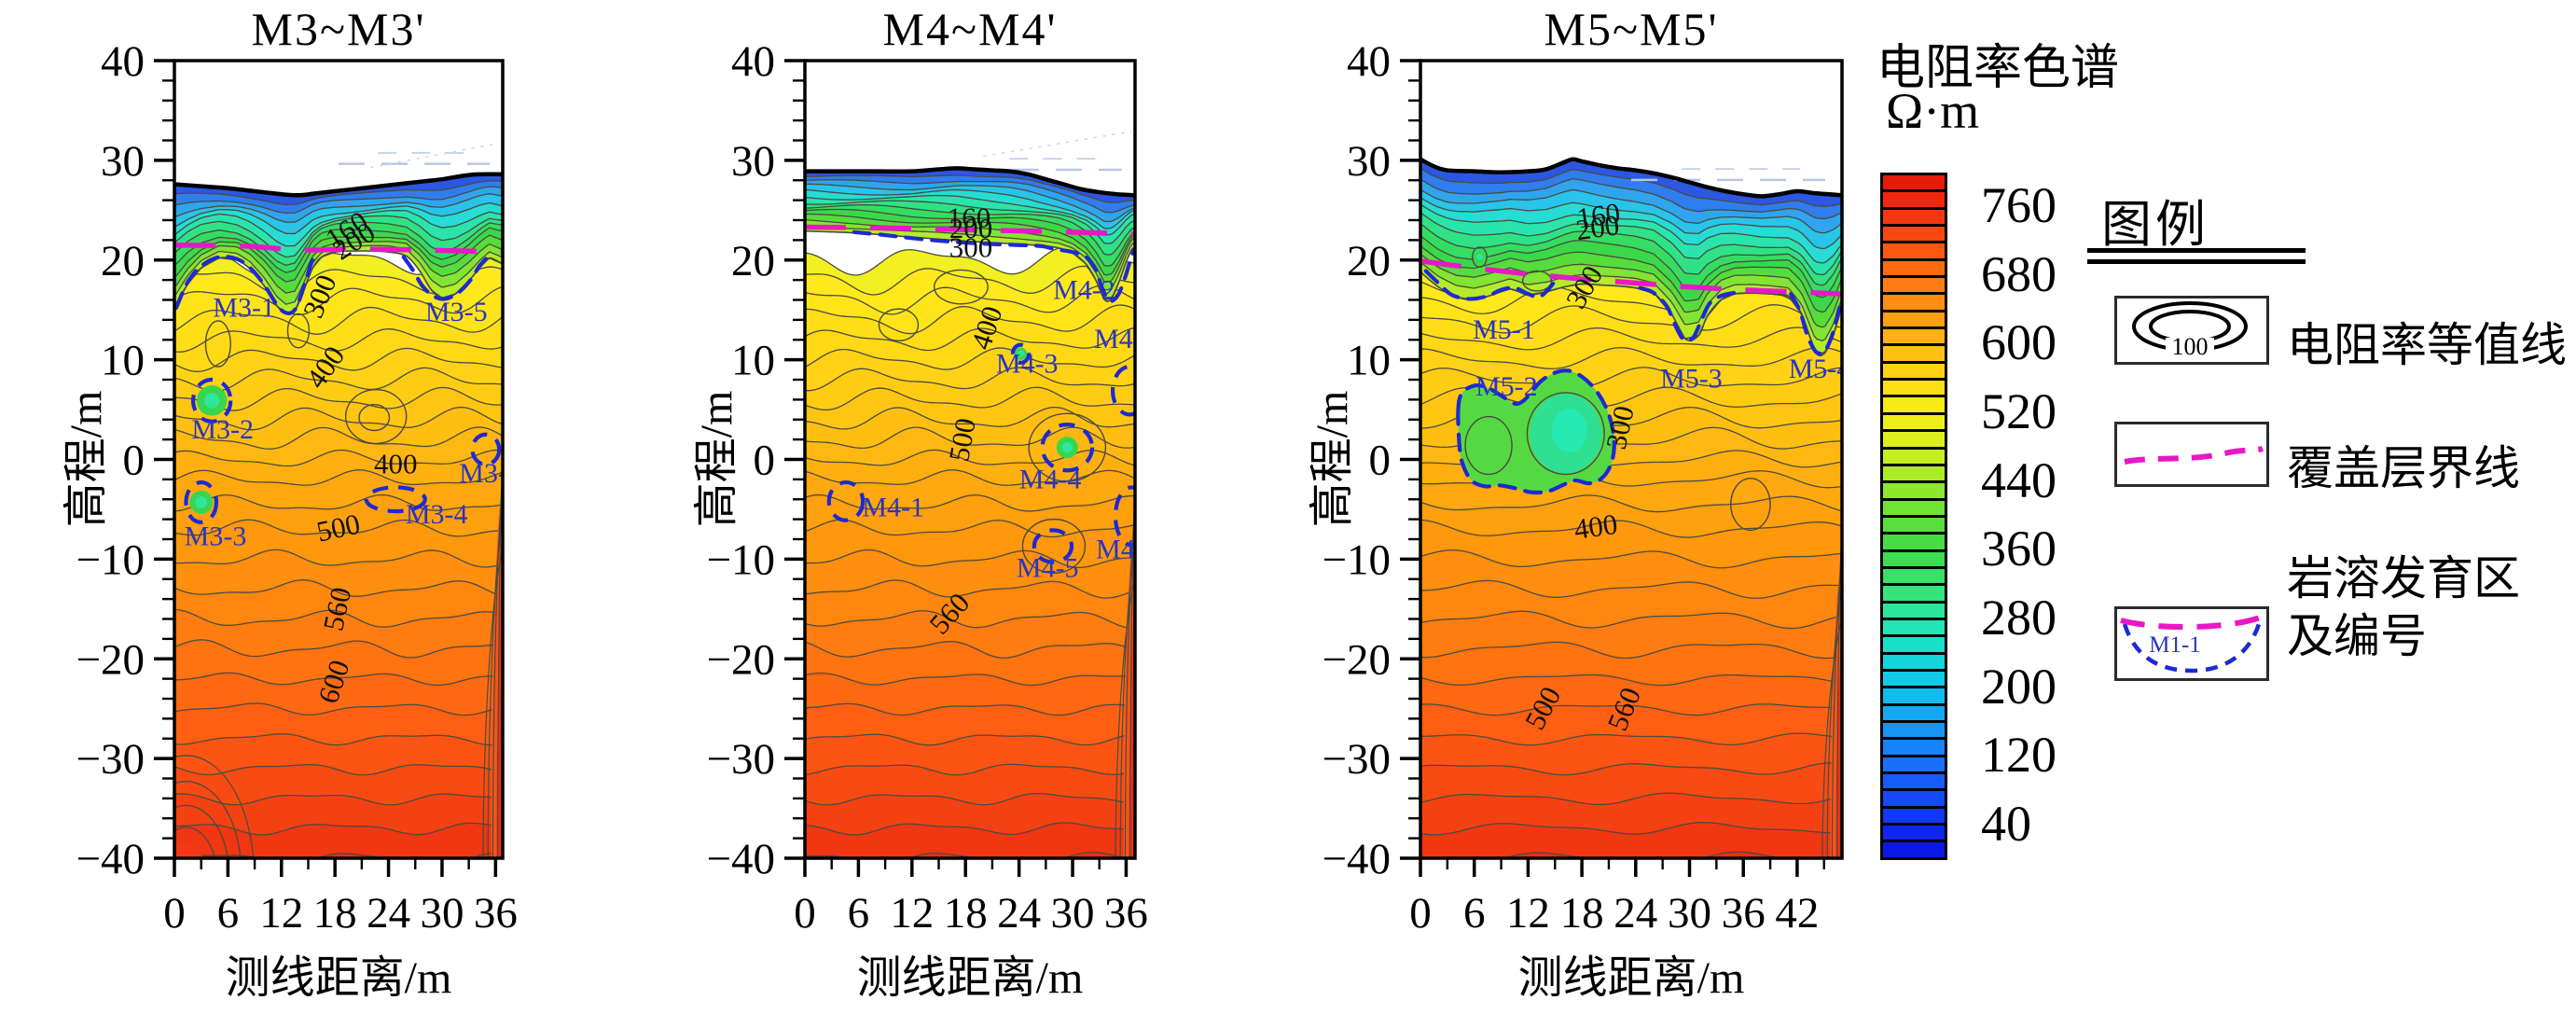 This screenshot has width=2576, height=1014. I want to click on legend-label-karst-line1: 岩溶发育区, so click(2403, 578).